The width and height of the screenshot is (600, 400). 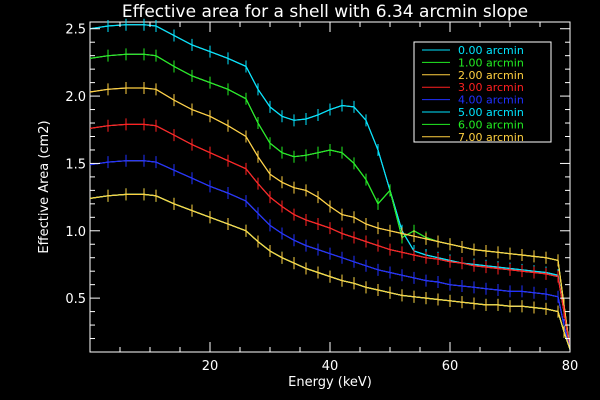 What do you see at coordinates (491, 100) in the screenshot?
I see `legend-label: 4.00 arcmin` at bounding box center [491, 100].